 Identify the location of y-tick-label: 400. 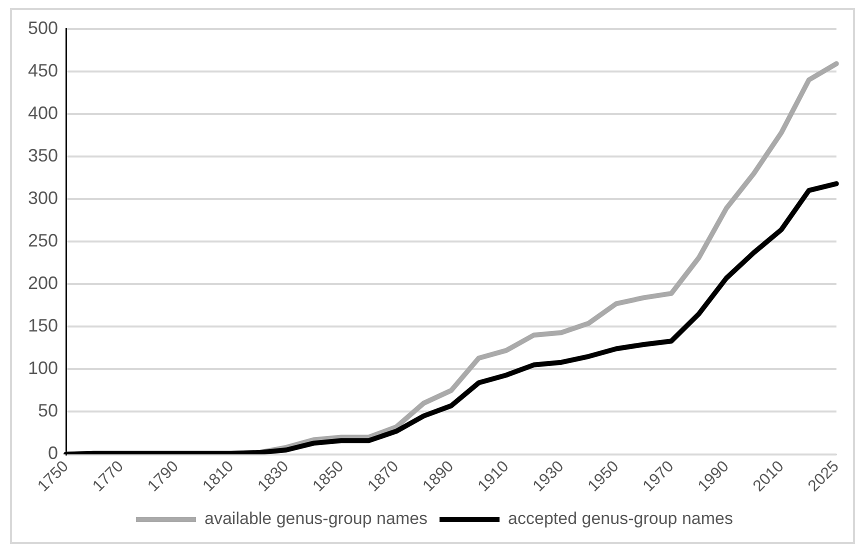
(43, 112).